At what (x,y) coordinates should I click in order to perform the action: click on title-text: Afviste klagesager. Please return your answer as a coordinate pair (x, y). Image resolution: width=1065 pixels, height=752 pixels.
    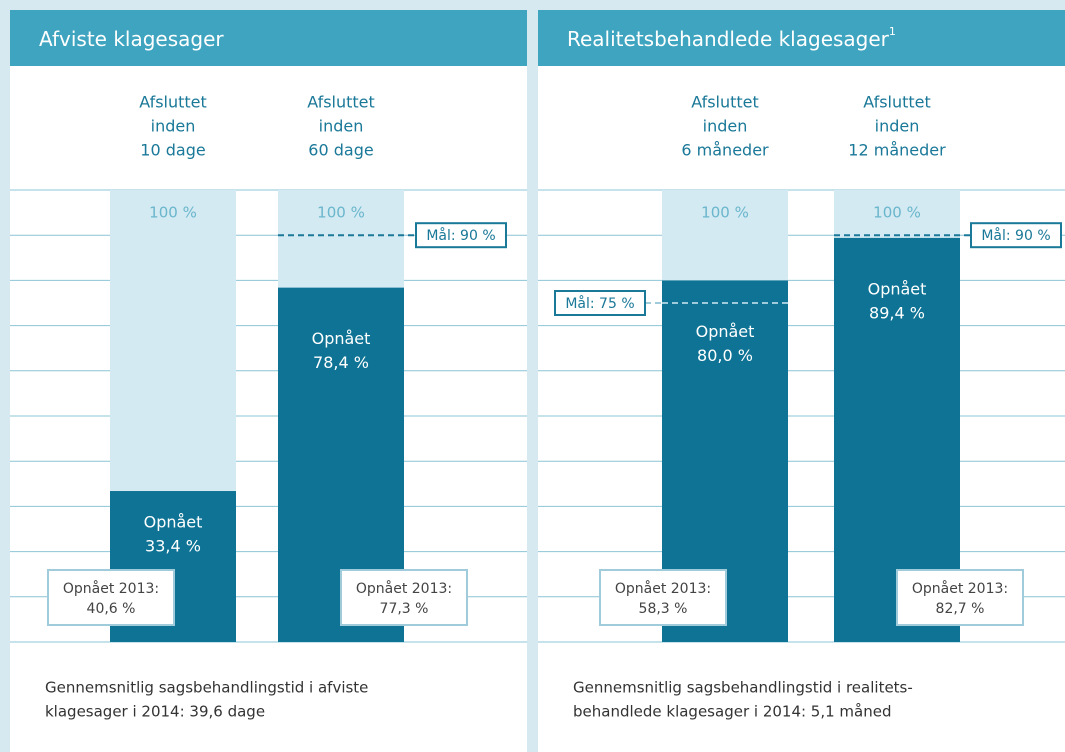
    Looking at the image, I should click on (131, 39).